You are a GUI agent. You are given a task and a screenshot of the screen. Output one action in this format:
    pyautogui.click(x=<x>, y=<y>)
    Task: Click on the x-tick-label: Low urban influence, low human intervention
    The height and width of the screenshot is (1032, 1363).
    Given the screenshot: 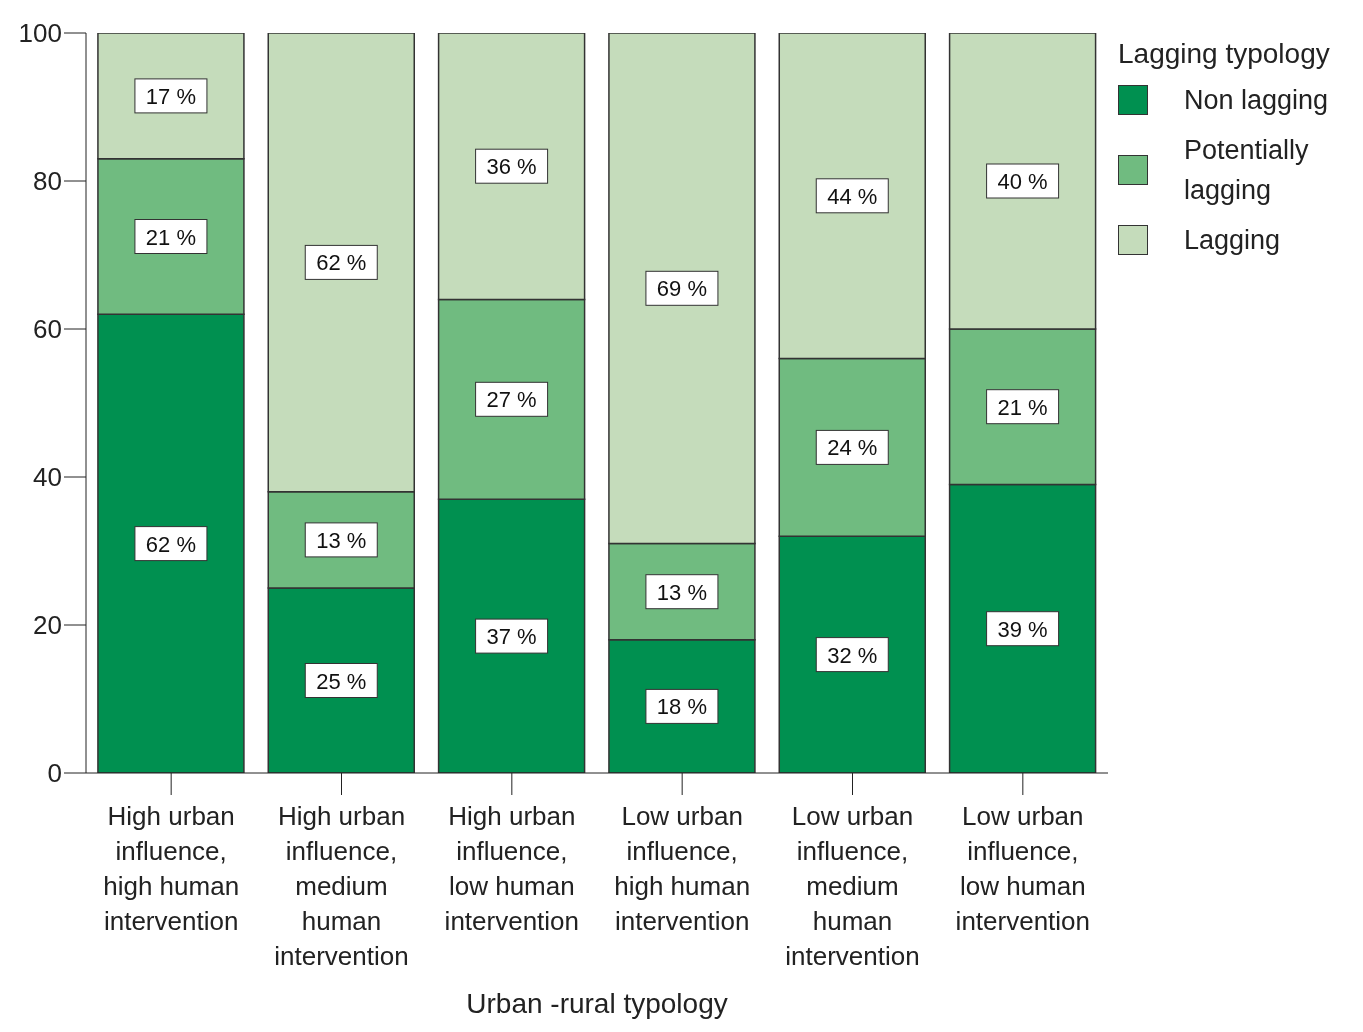 What is the action you would take?
    pyautogui.click(x=1023, y=868)
    